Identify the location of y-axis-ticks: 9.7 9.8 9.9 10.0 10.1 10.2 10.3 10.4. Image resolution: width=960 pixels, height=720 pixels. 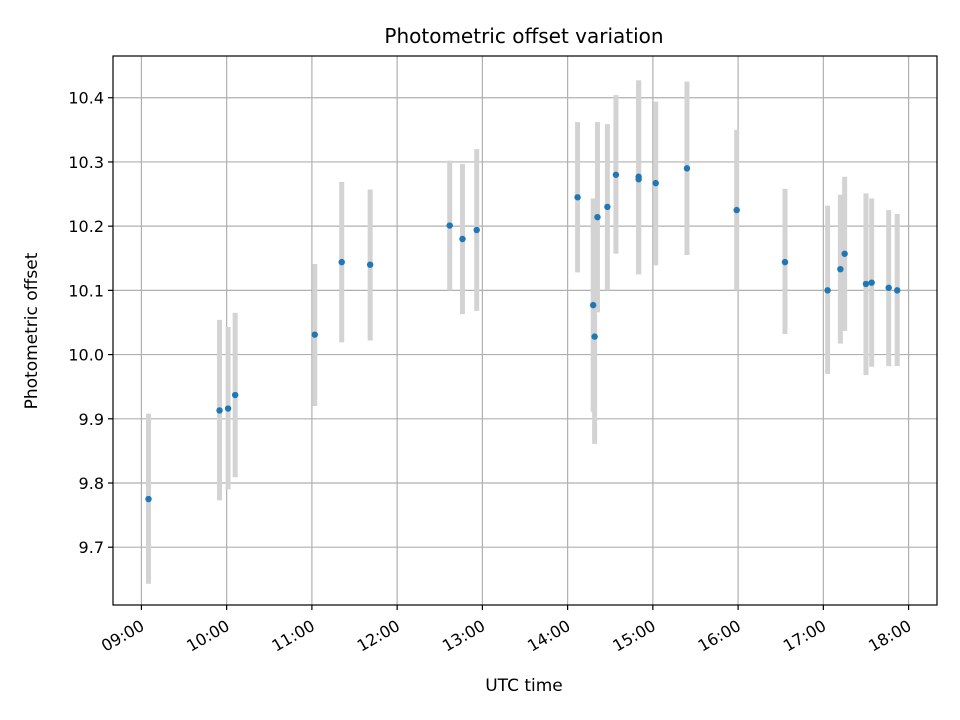
(90, 323).